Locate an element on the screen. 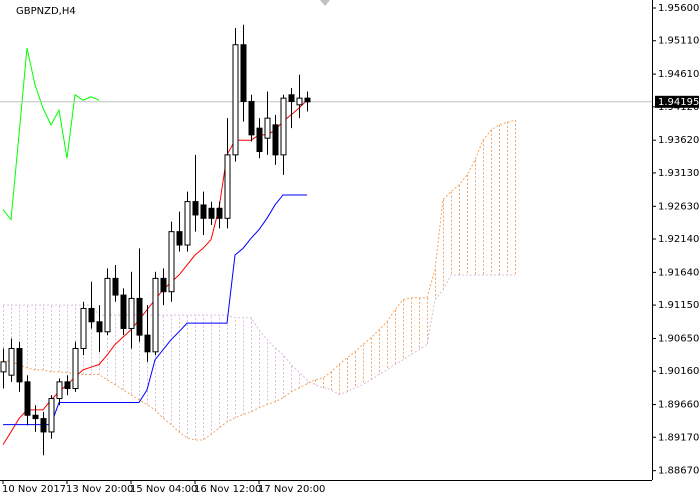 The image size is (700, 501). y-tick-label: 1.90160 is located at coordinates (678, 371).